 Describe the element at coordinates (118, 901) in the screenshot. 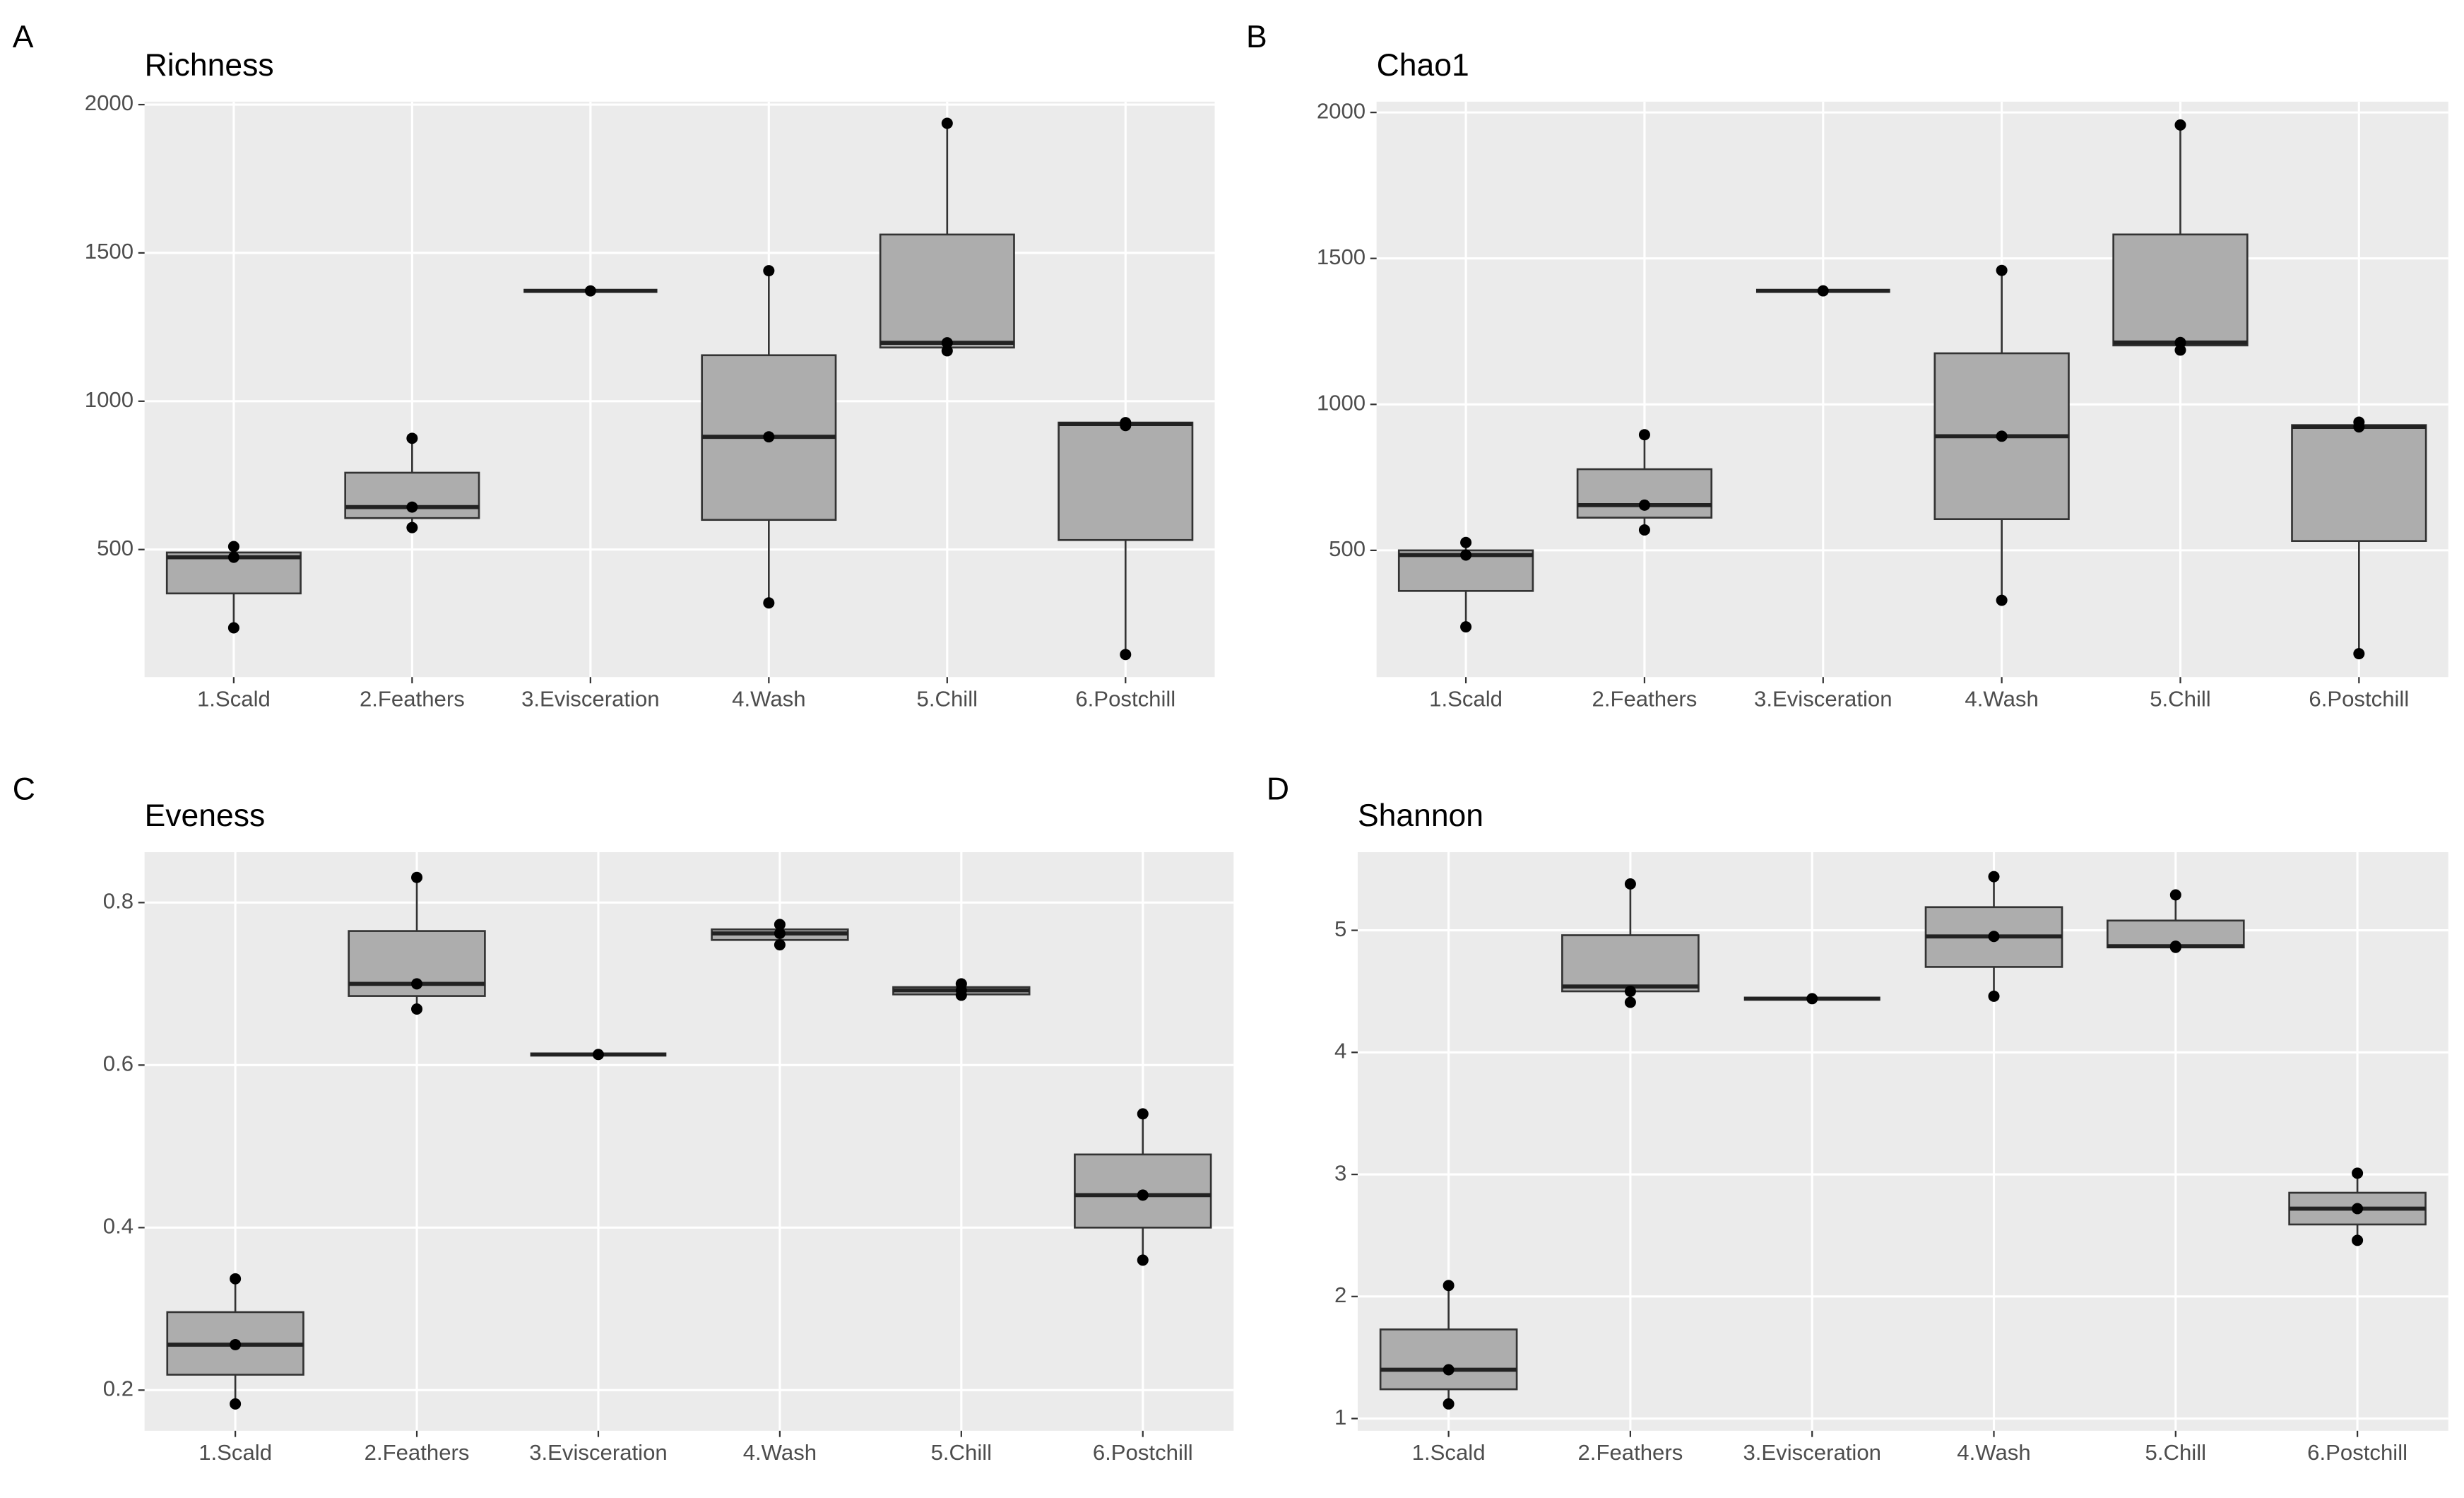

I see `y-tick-label: 0.8` at that location.